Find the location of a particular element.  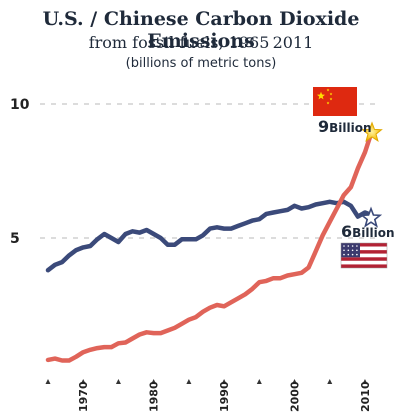

china-value-number: 9 is located at coordinates (323, 126).